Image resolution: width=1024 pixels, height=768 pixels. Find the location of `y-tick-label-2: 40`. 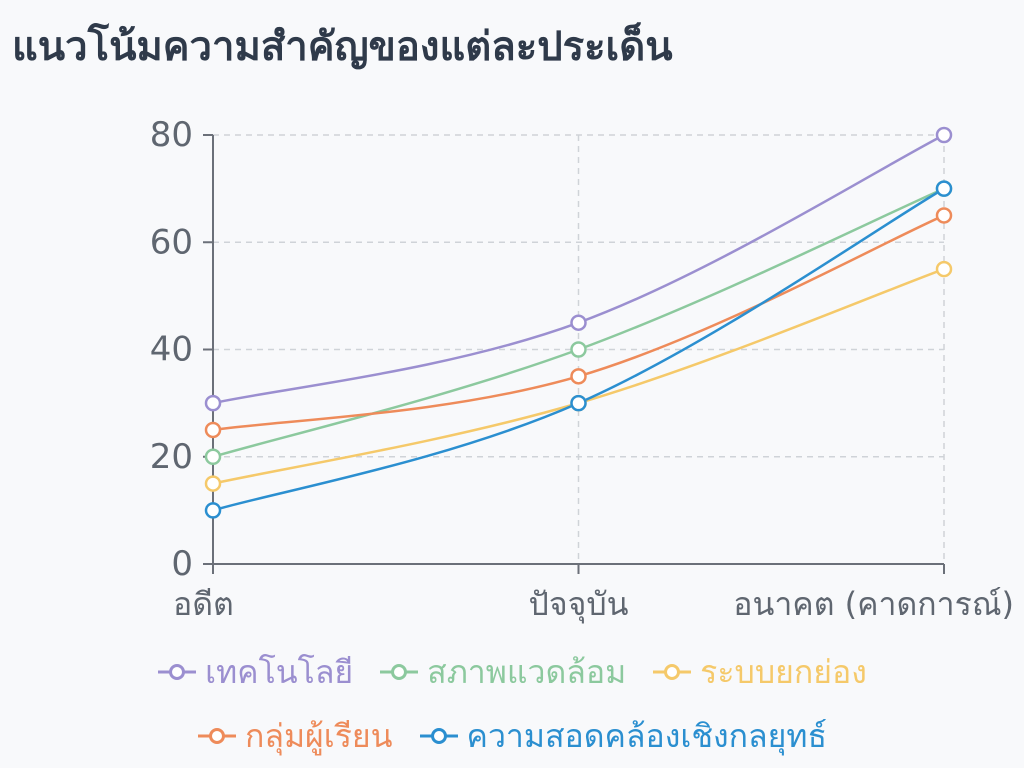

y-tick-label-2: 40 is located at coordinates (171, 350).